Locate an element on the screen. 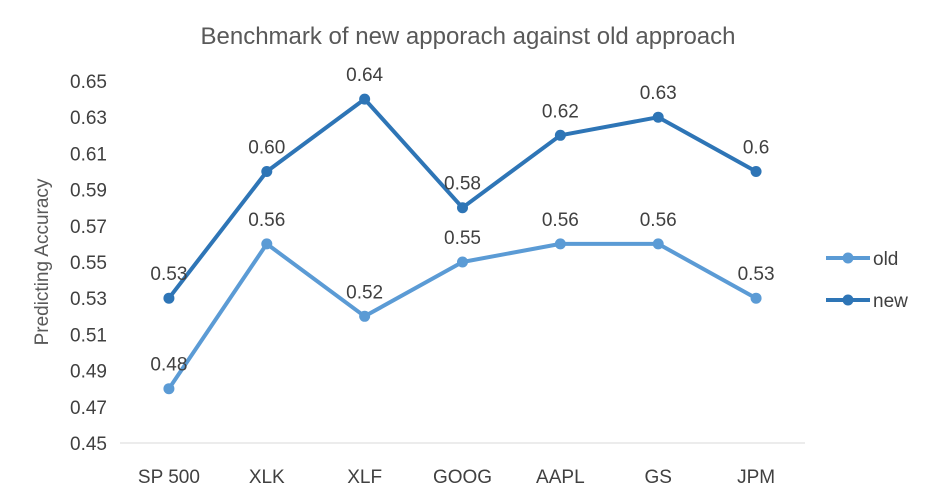 This screenshot has width=937, height=504. y-tick-label: 0.55 is located at coordinates (88, 263).